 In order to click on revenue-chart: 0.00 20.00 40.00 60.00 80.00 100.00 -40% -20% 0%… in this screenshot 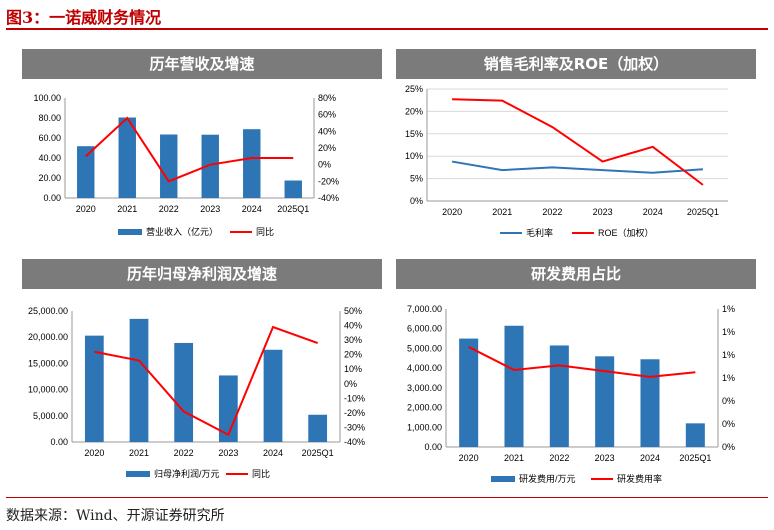, I will do `click(186, 165)`.